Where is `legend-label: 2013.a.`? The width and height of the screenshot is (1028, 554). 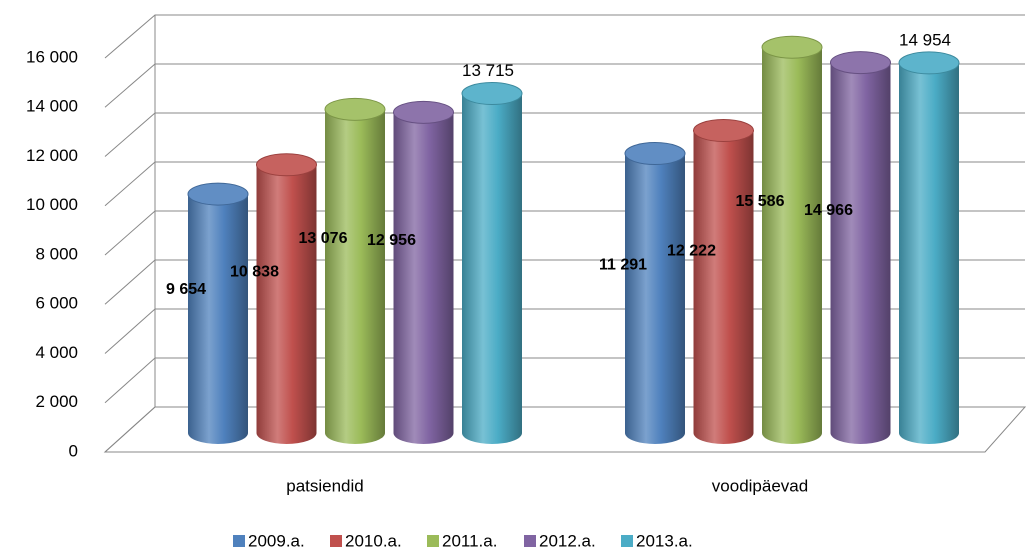 legend-label: 2013.a. is located at coordinates (664, 540).